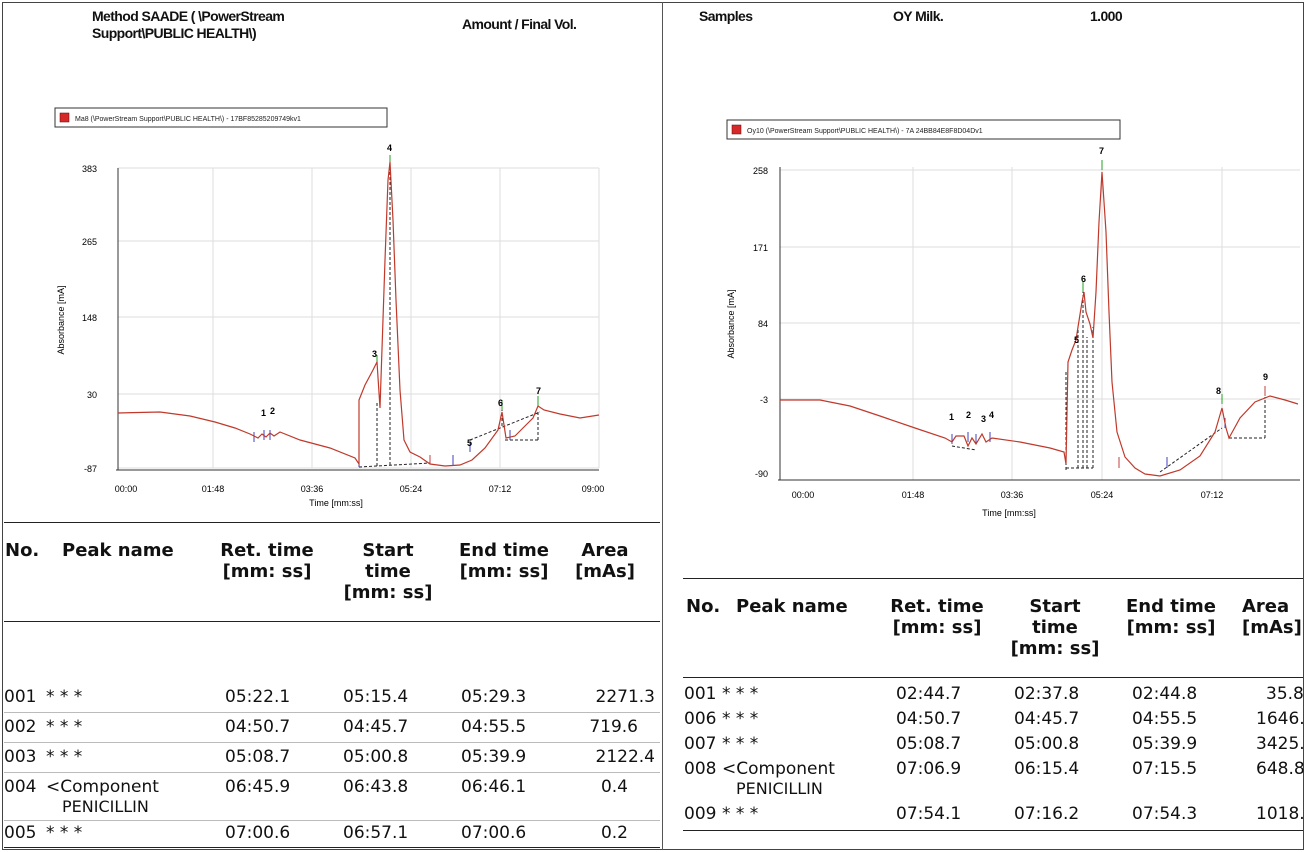 The height and width of the screenshot is (852, 1306). I want to click on peak-label: 8, so click(1218, 391).